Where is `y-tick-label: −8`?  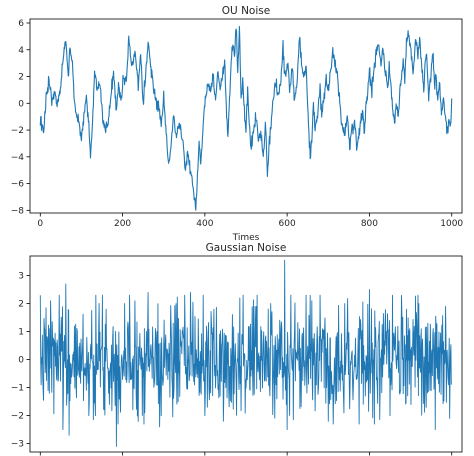
y-tick-label: −8 is located at coordinates (18, 211).